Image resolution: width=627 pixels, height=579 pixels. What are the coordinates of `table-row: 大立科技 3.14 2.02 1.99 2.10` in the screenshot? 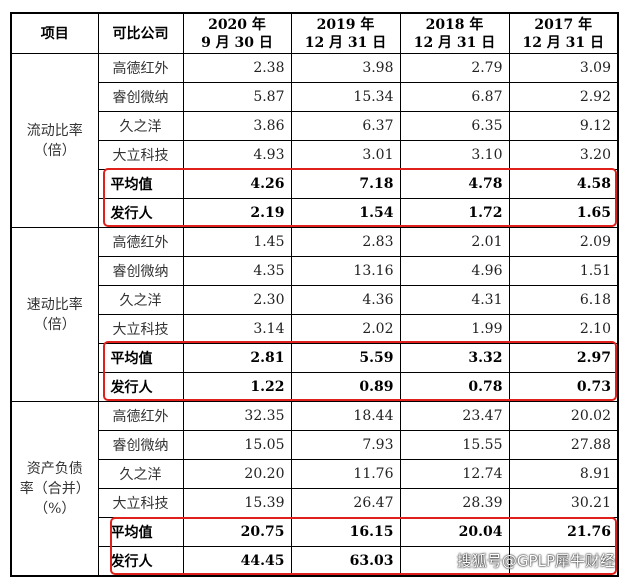 It's located at (315, 329).